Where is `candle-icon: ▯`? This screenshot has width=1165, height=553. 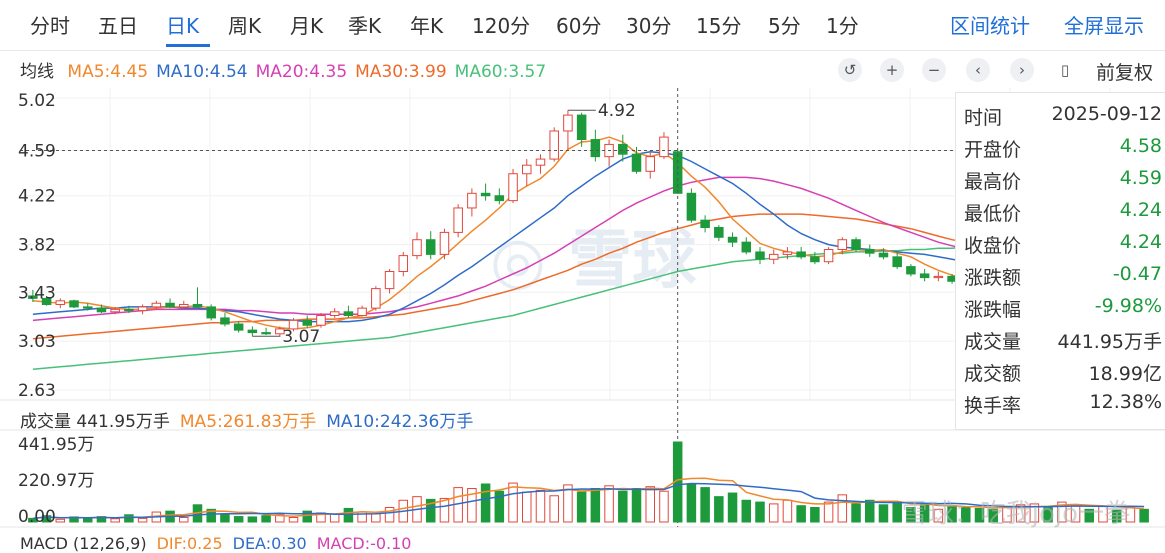 candle-icon: ▯ is located at coordinates (1065, 70).